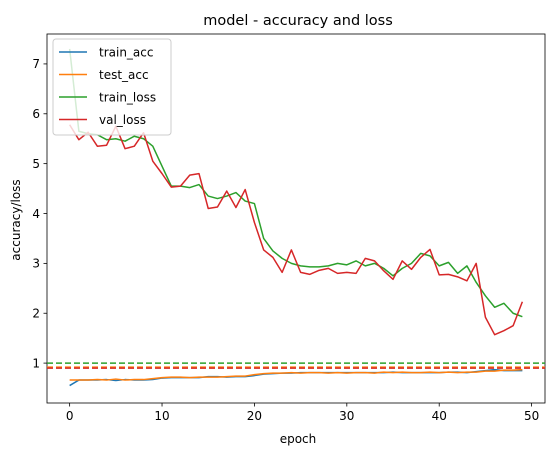  I want to click on reference-lines, so click(296, 365).